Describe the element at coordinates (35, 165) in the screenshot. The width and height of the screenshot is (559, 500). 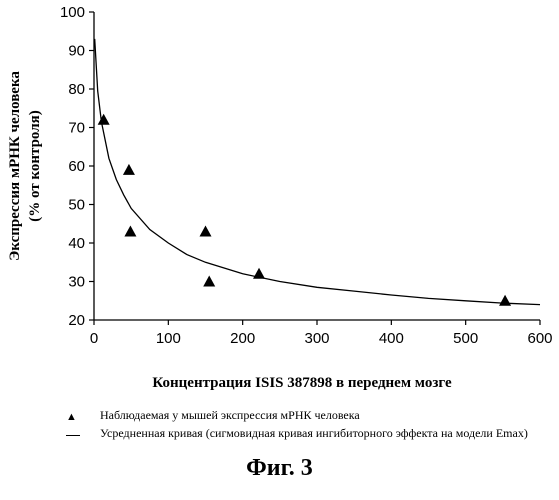
I see `y-axis-title-line2: (% от контроля)` at that location.